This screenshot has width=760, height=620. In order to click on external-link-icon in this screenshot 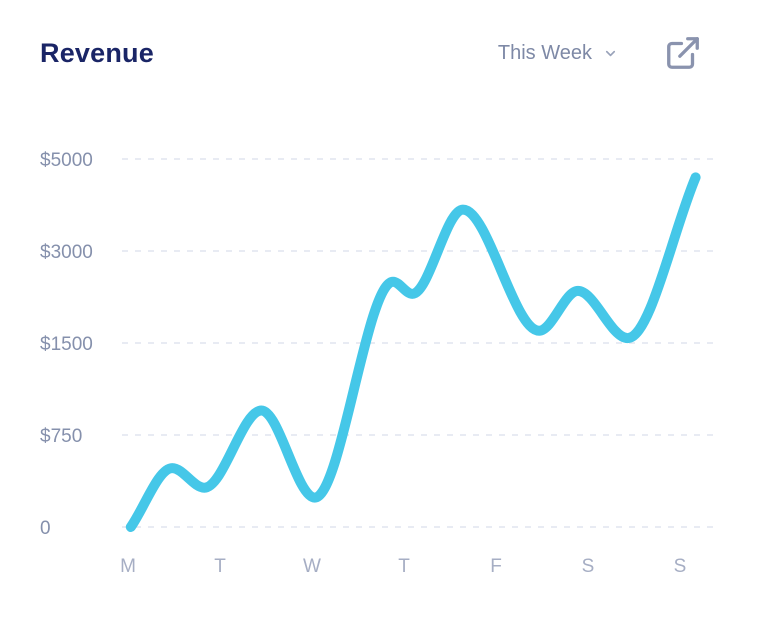, I will do `click(683, 53)`.